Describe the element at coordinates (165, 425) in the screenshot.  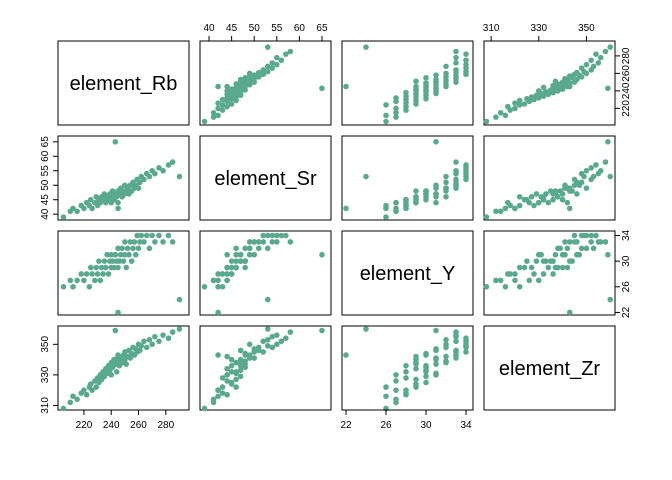
I see `x-tick-label: 280` at that location.